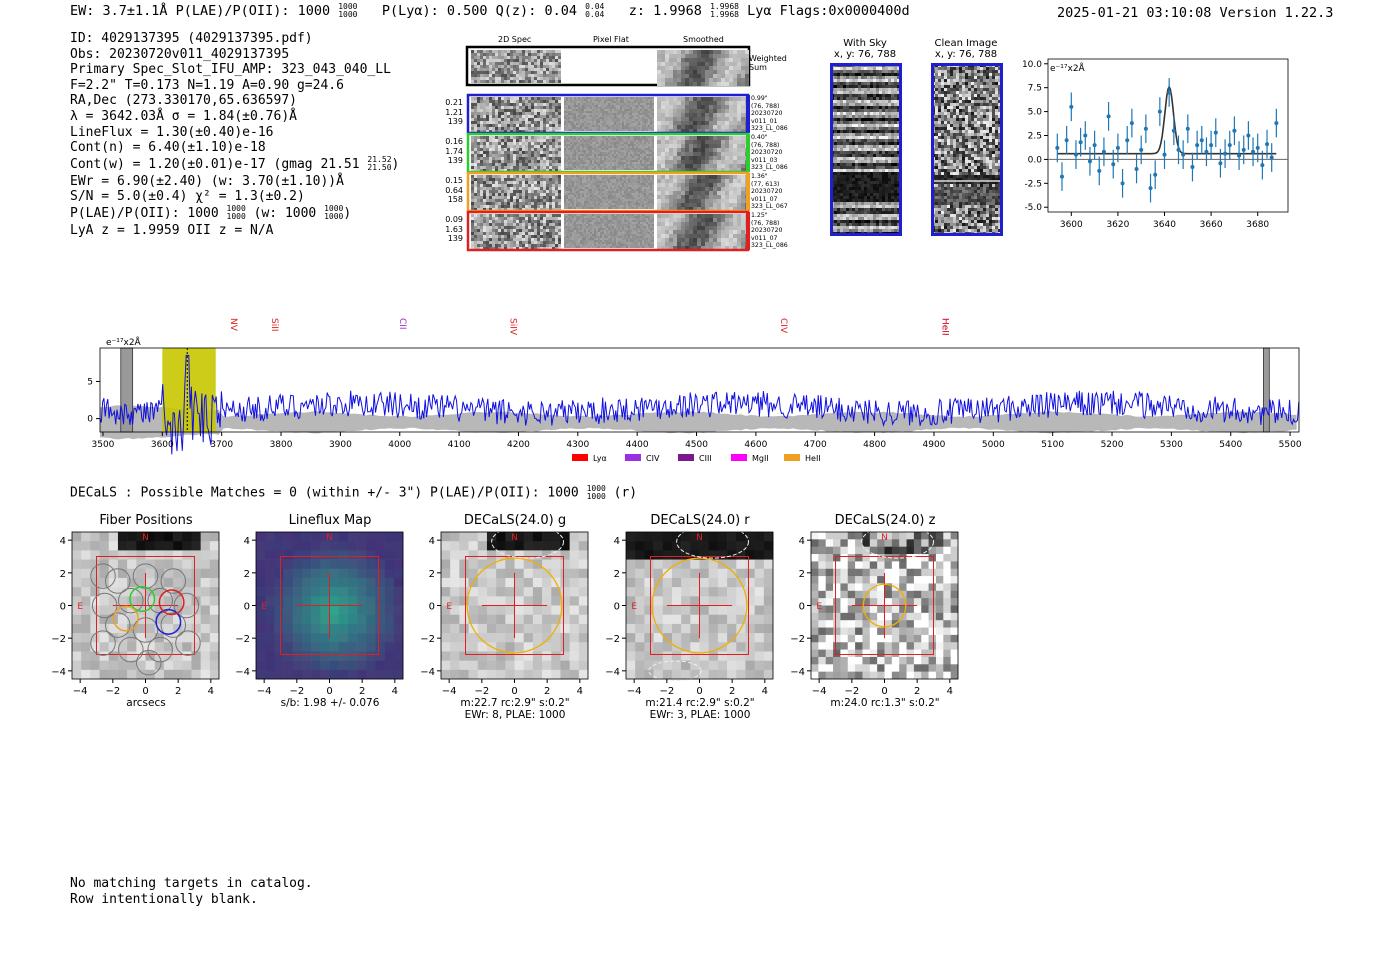  I want to click on stamp-weighted-smooth, so click(703, 68).